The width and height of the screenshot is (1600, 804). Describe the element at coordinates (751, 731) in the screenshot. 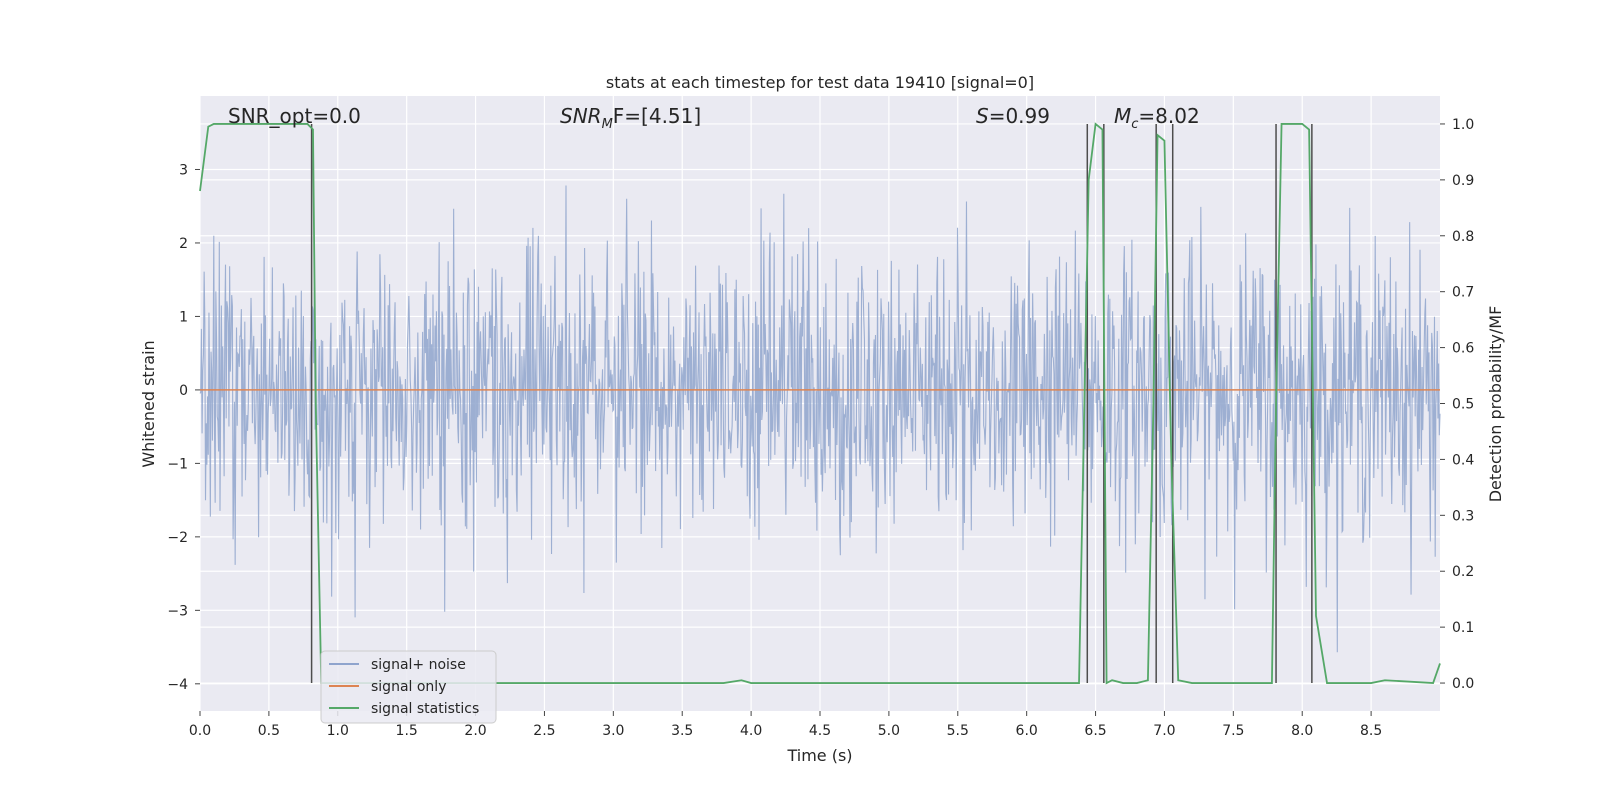

I see `x-tick-label: 4.0` at that location.